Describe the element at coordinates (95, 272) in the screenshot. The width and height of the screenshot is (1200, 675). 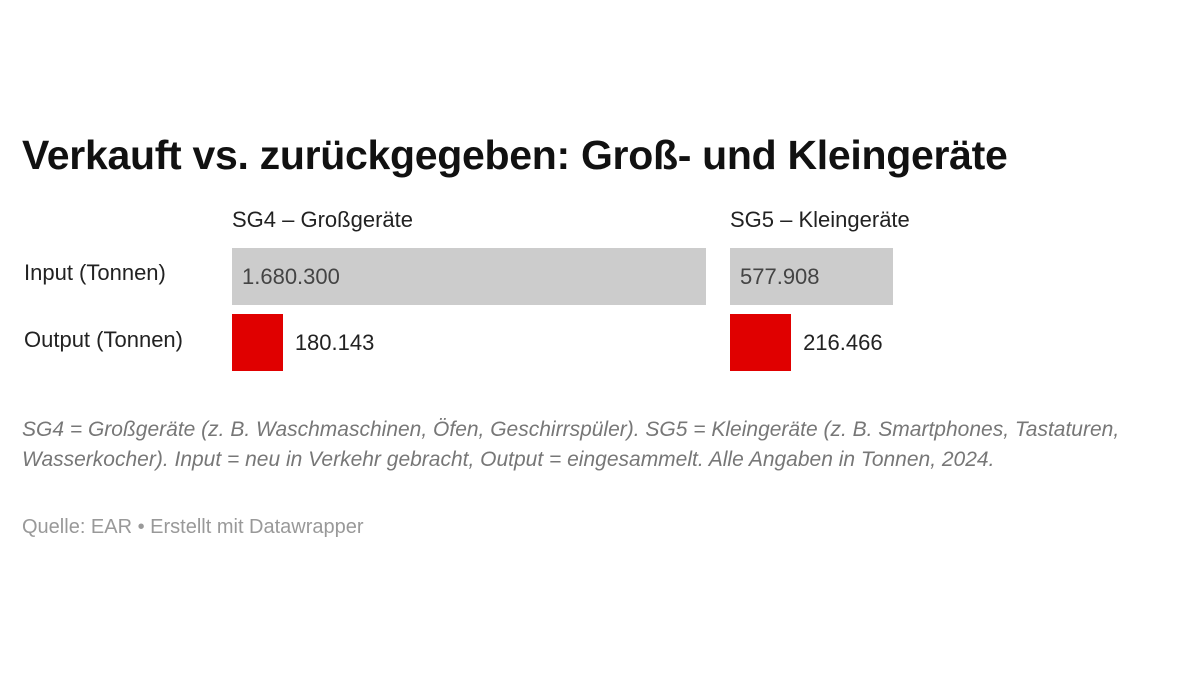
I see `row-label-input: Input (Tonnen)` at that location.